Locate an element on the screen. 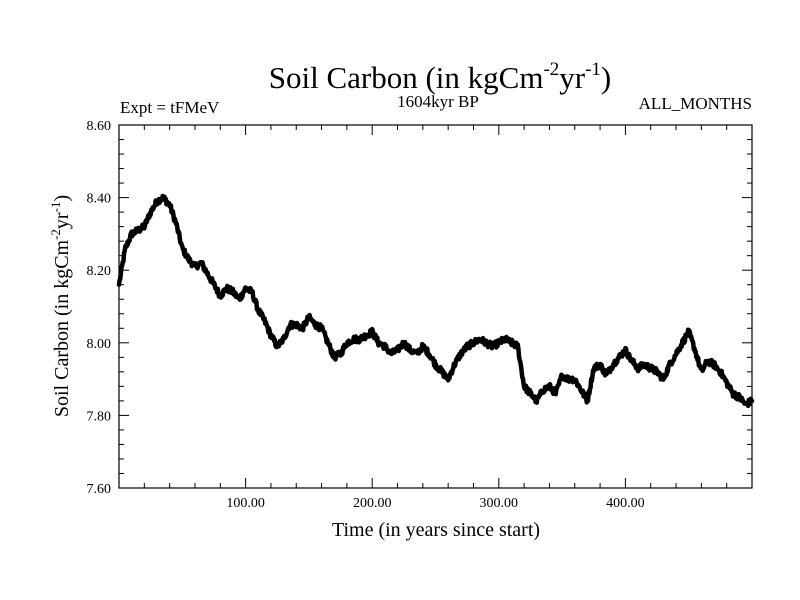 This screenshot has width=800, height=600. title-main: Soil Carbon (in kgCm is located at coordinates (406, 77).